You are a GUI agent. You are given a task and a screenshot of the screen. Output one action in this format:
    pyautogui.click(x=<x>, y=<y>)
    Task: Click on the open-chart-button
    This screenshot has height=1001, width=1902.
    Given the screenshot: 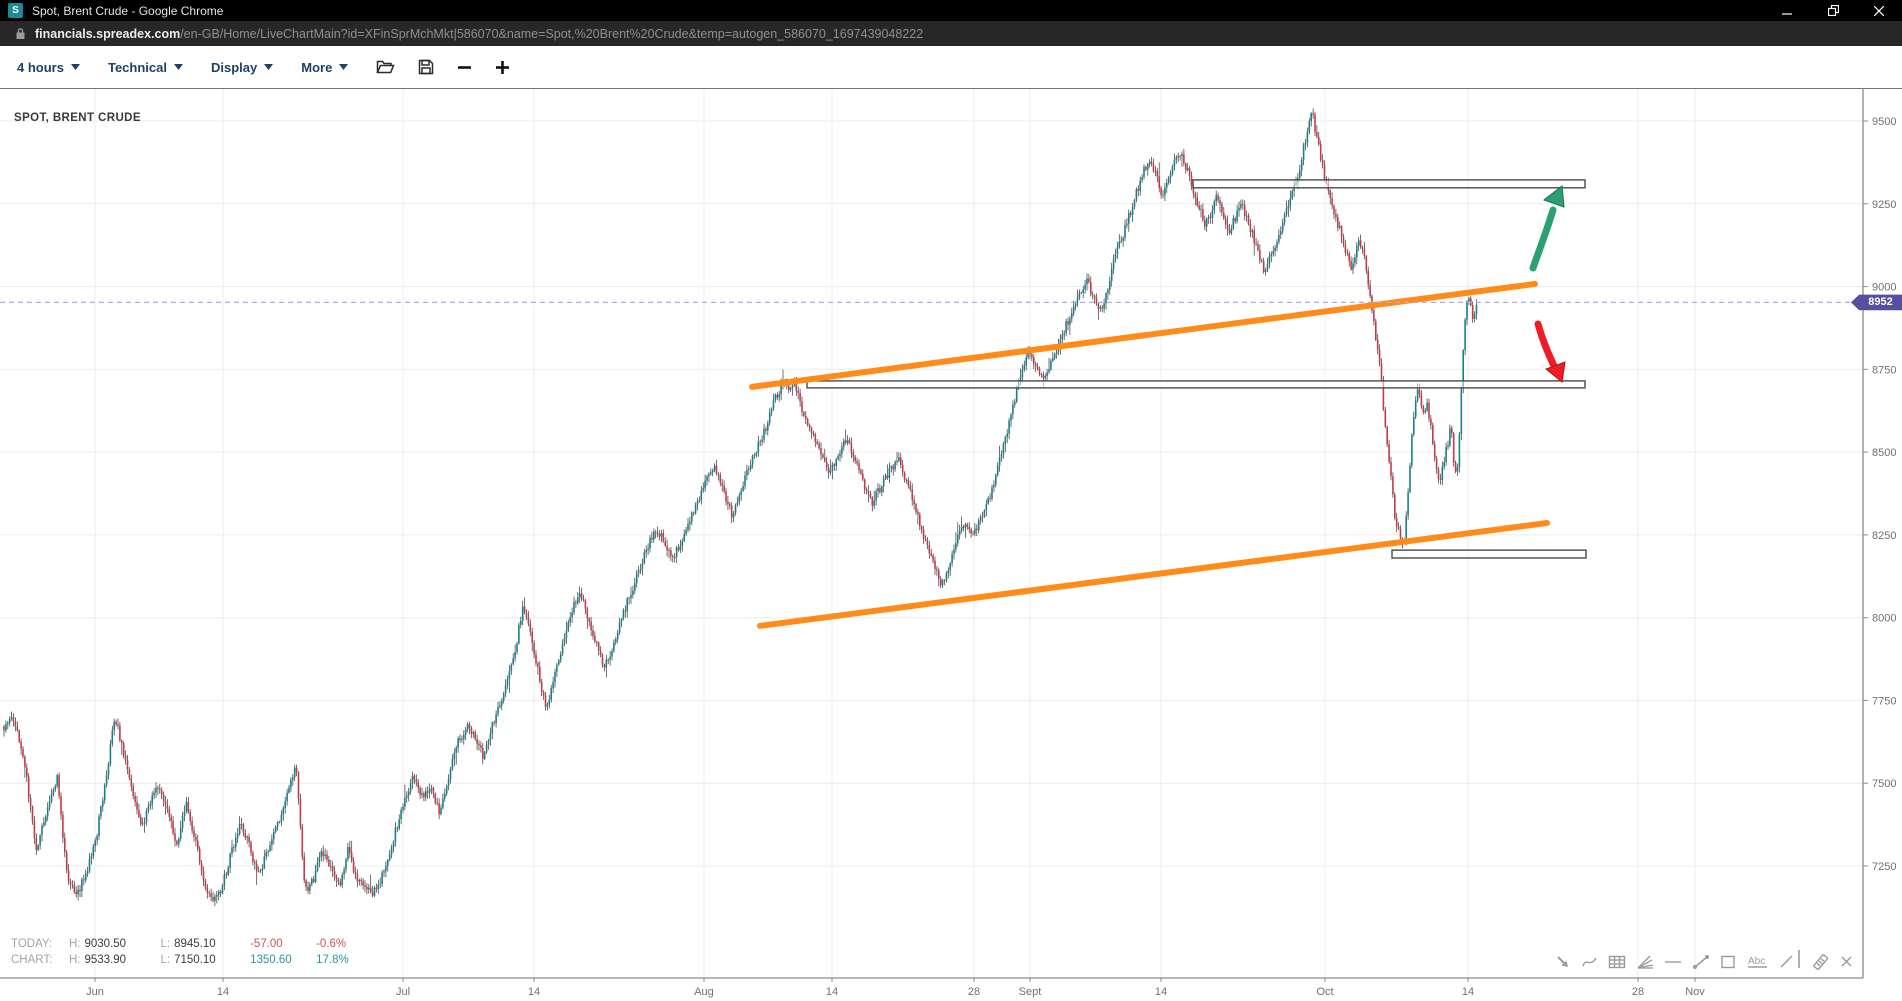 What is the action you would take?
    pyautogui.click(x=385, y=67)
    